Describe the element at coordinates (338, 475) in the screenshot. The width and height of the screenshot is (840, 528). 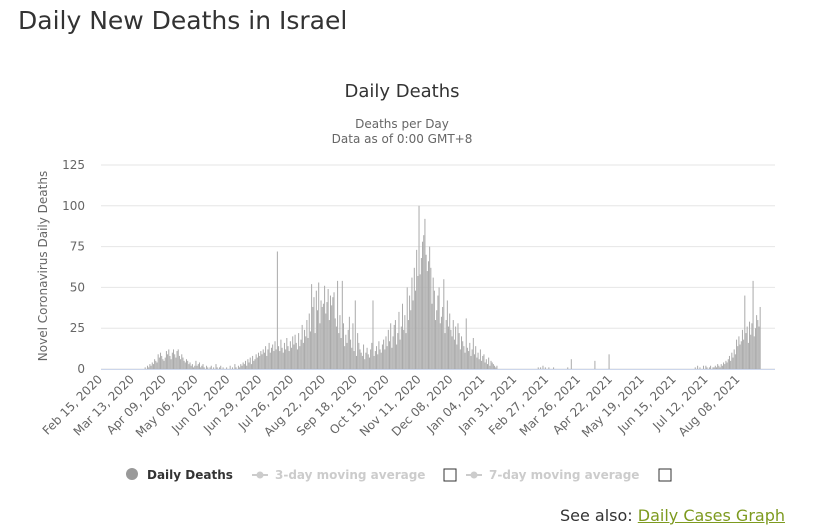
I see `legend-item-3day-average: 3-day moving average` at that location.